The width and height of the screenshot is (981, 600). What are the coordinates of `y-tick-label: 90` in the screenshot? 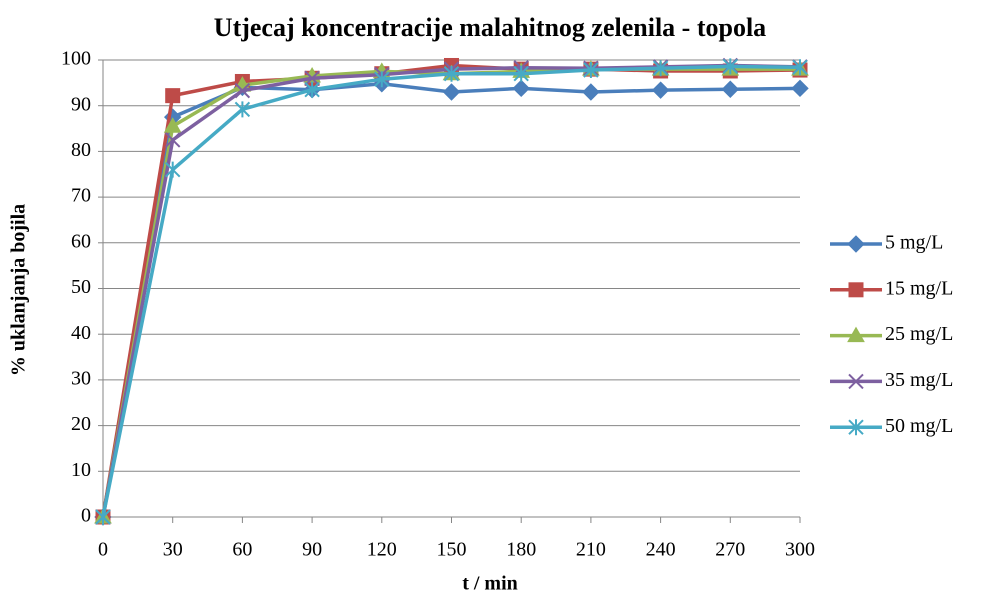 It's located at (81, 104).